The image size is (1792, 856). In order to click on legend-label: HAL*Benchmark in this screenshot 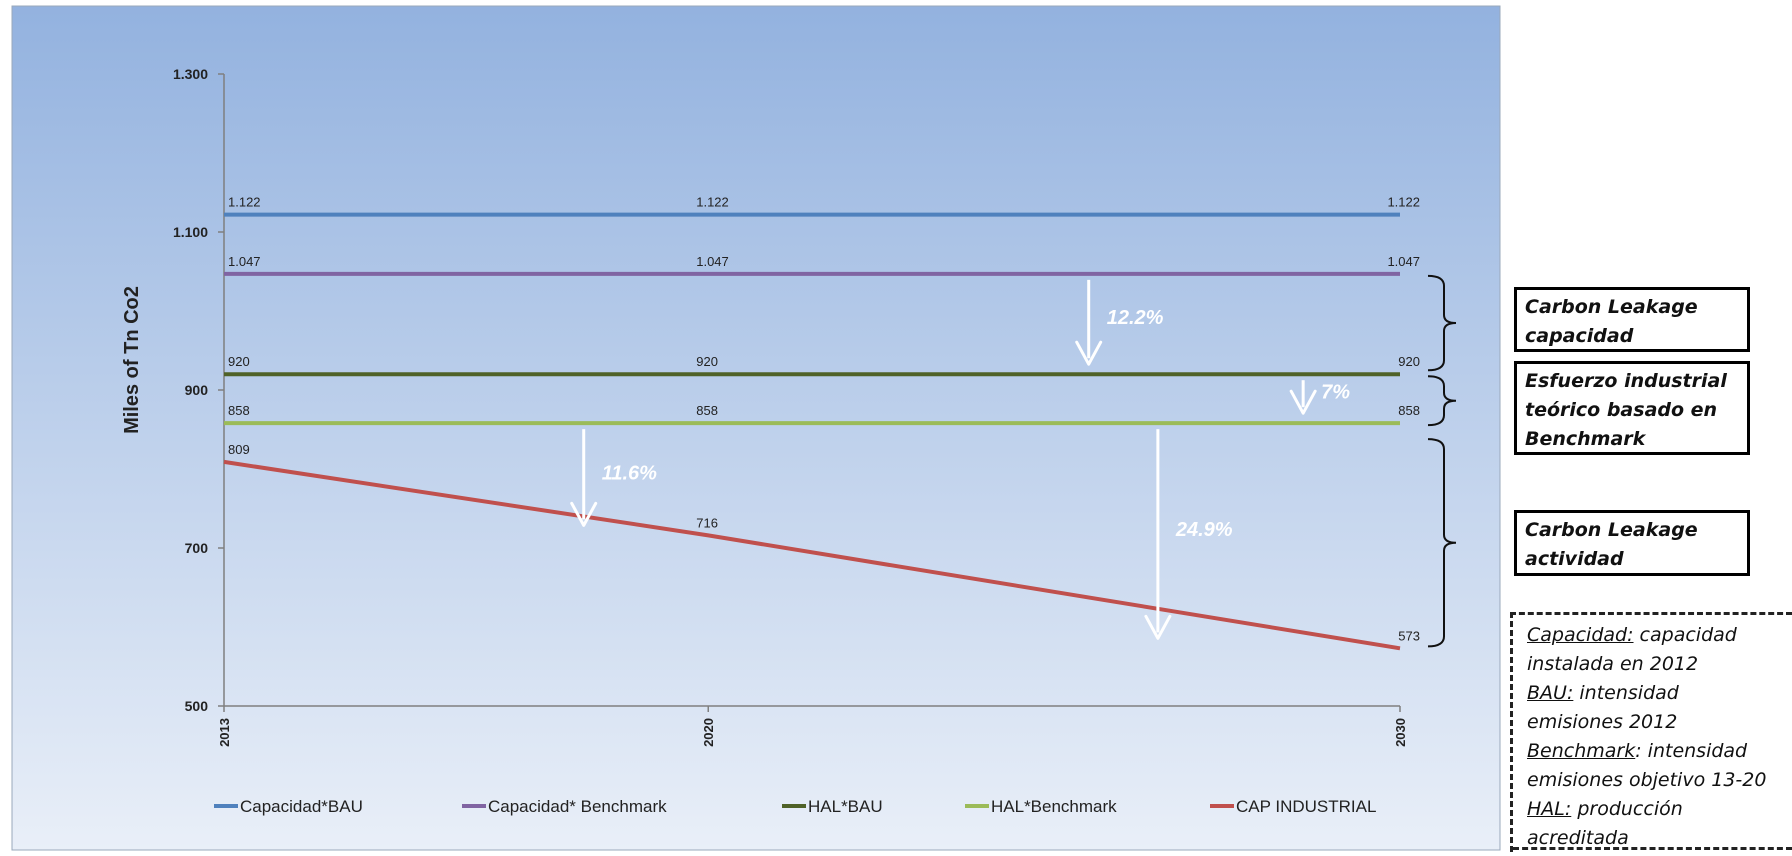, I will do `click(1054, 806)`.